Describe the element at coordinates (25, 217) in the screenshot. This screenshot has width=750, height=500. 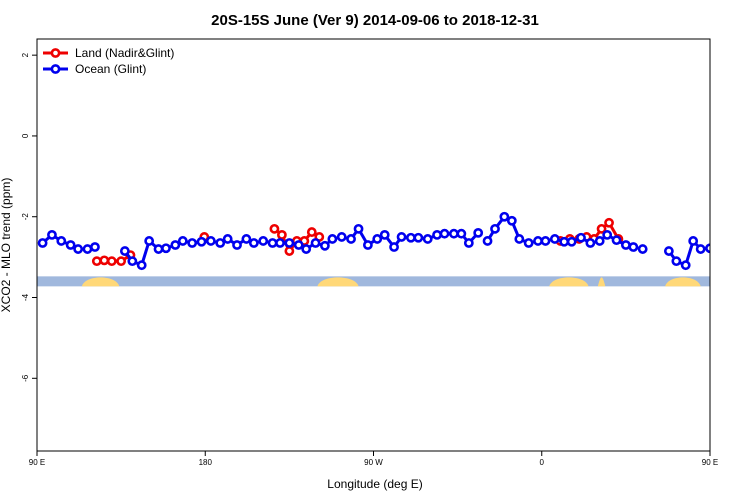
I see `y-tick-label: -2` at that location.